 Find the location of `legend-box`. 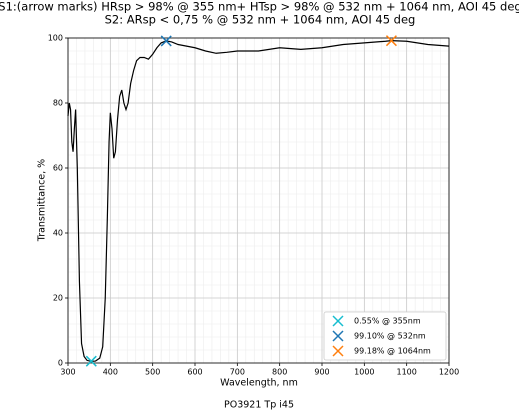

legend-box is located at coordinates (385, 336).